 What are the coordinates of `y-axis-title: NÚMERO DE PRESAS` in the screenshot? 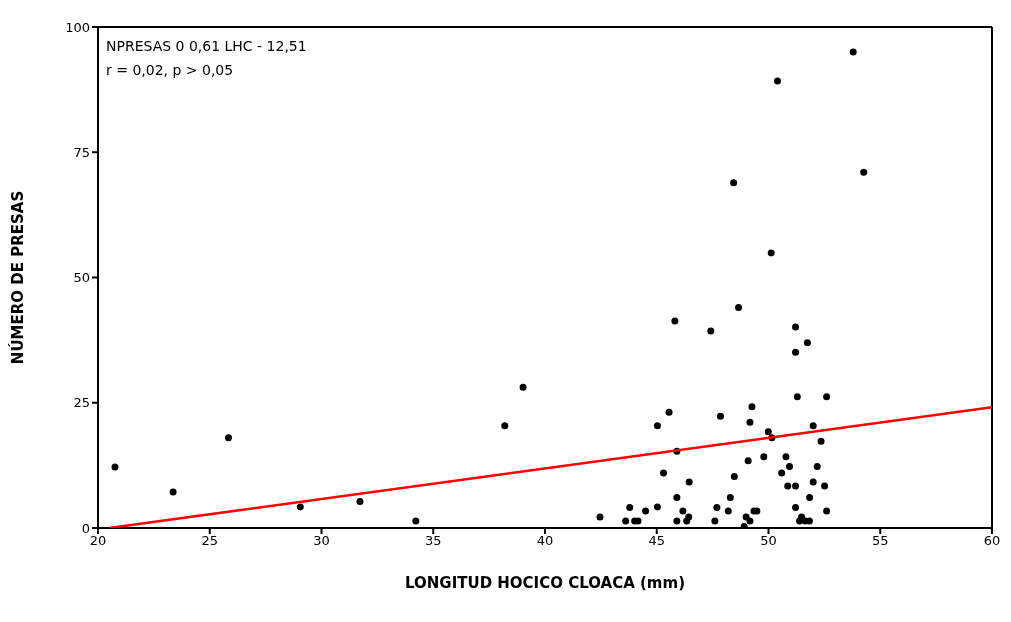 It's located at (18, 277).